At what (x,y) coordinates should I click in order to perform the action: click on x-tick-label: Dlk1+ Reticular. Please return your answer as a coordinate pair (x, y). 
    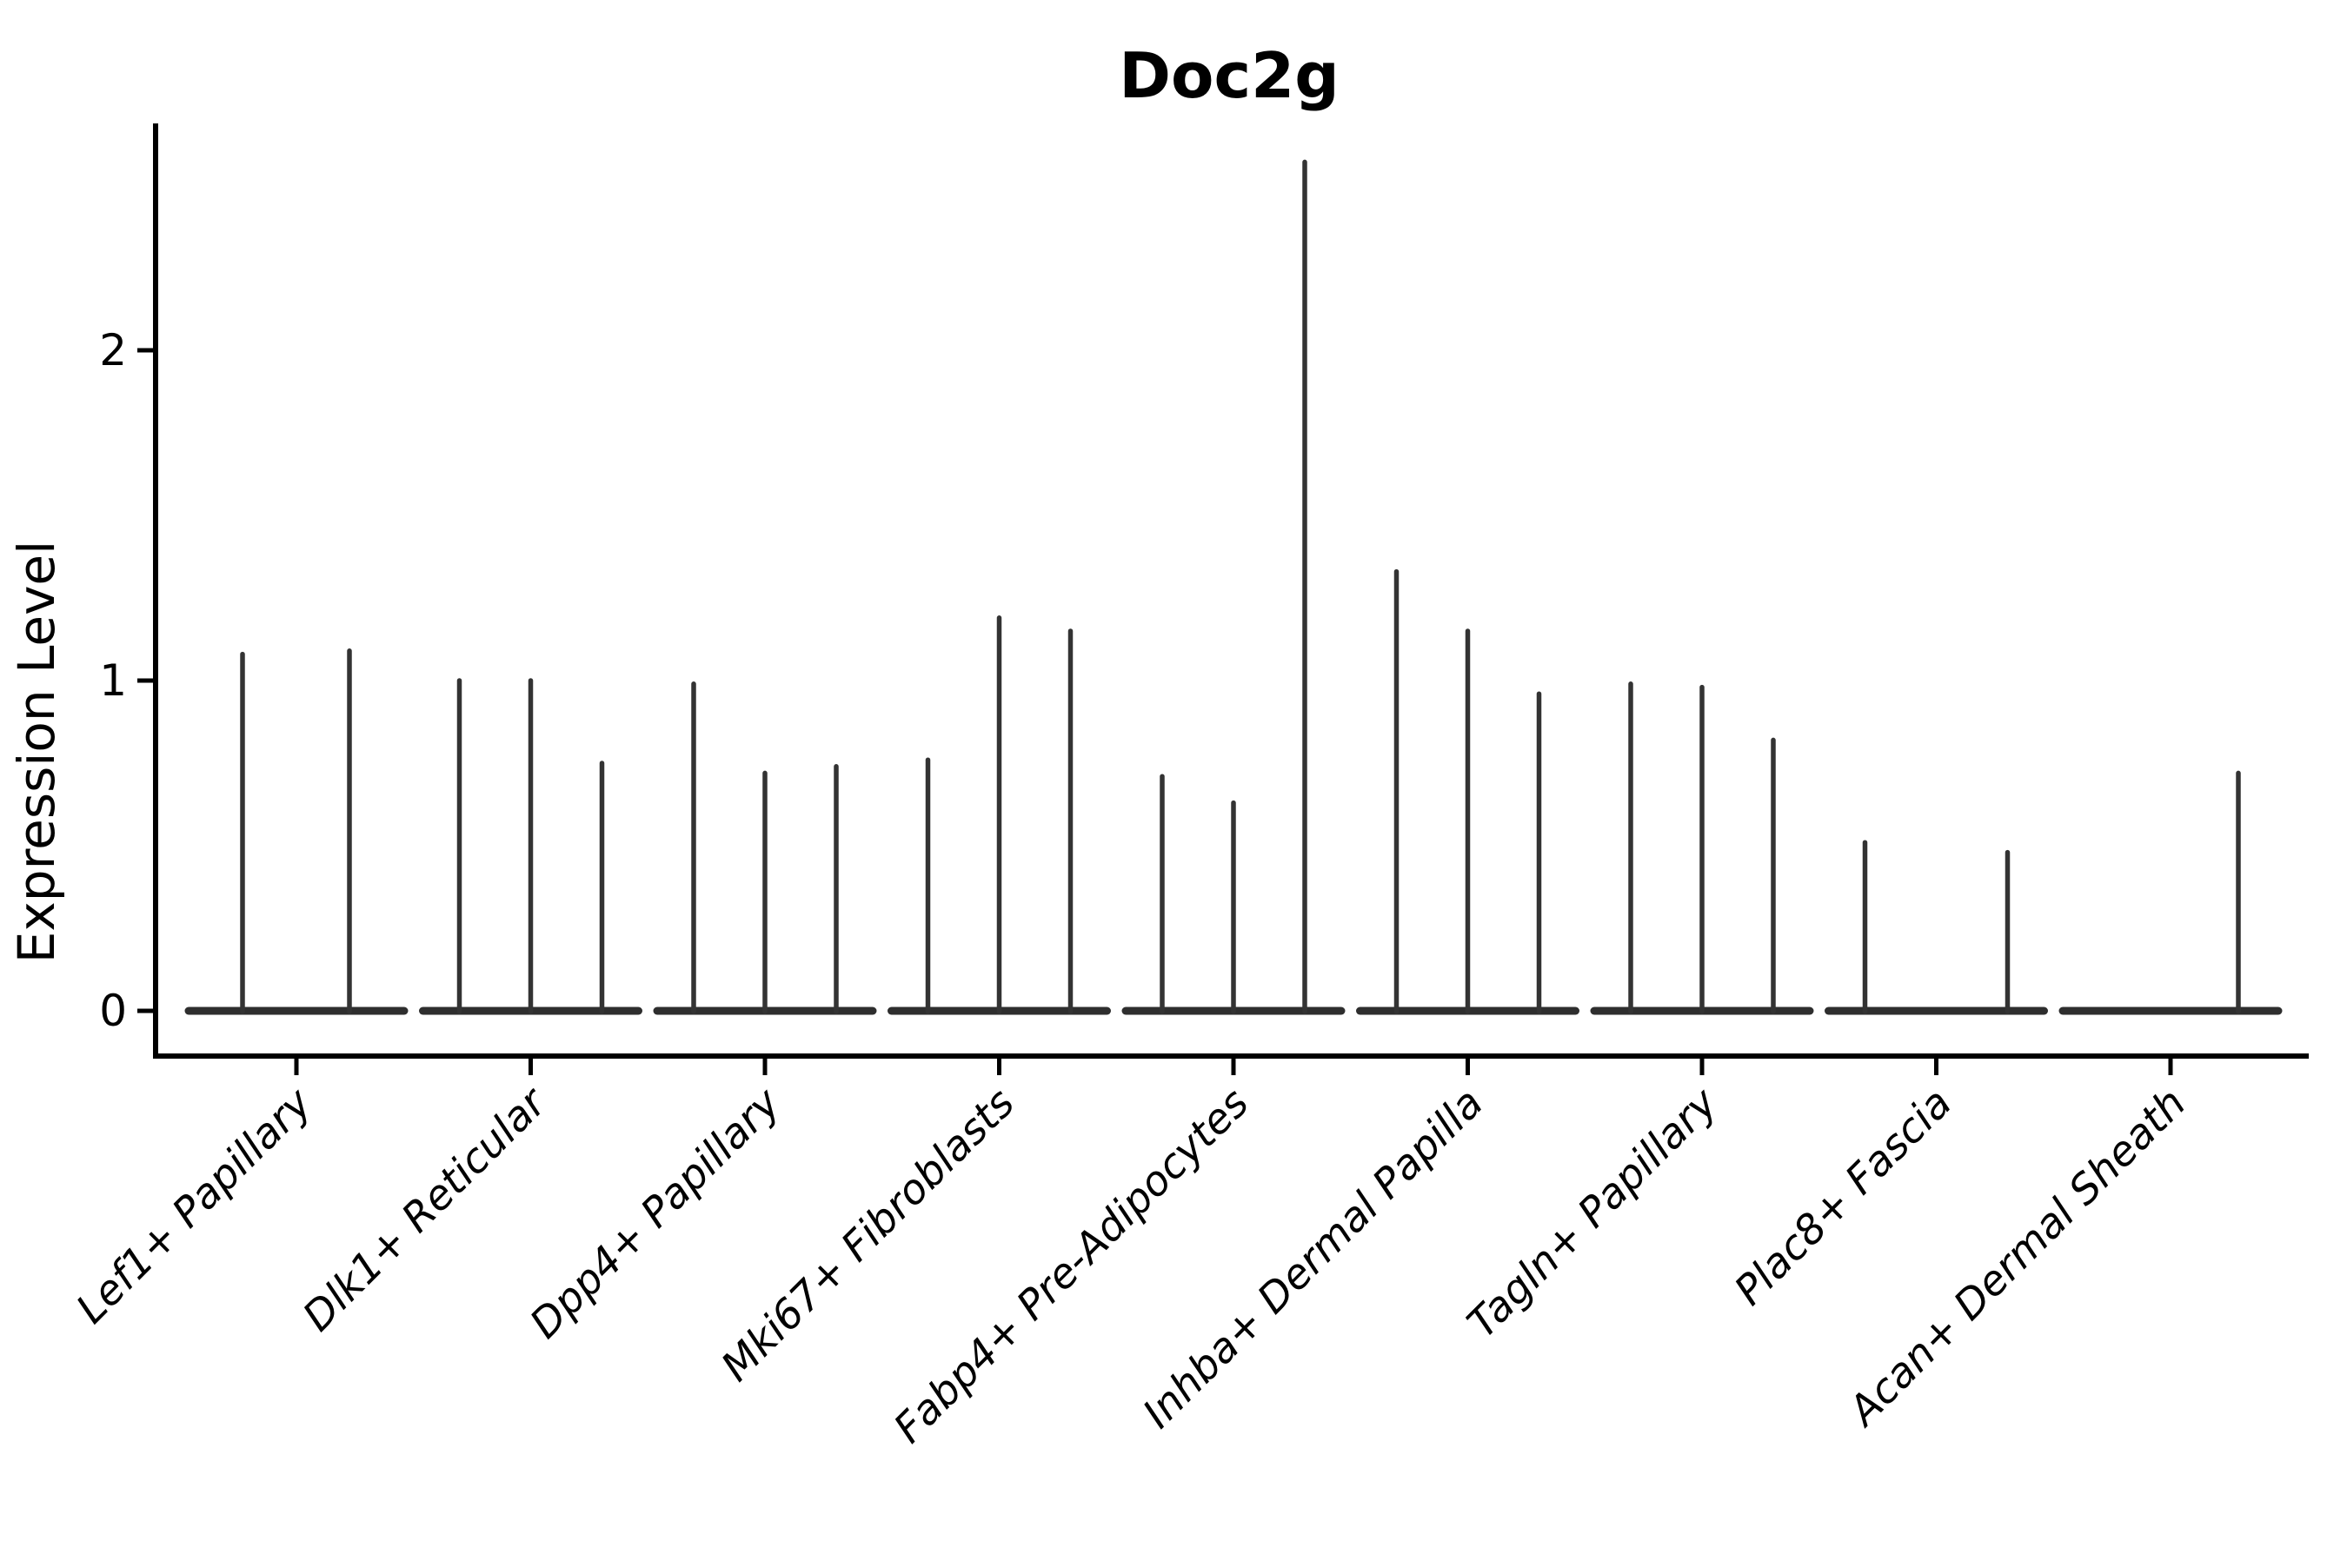
    Looking at the image, I should click on (426, 1209).